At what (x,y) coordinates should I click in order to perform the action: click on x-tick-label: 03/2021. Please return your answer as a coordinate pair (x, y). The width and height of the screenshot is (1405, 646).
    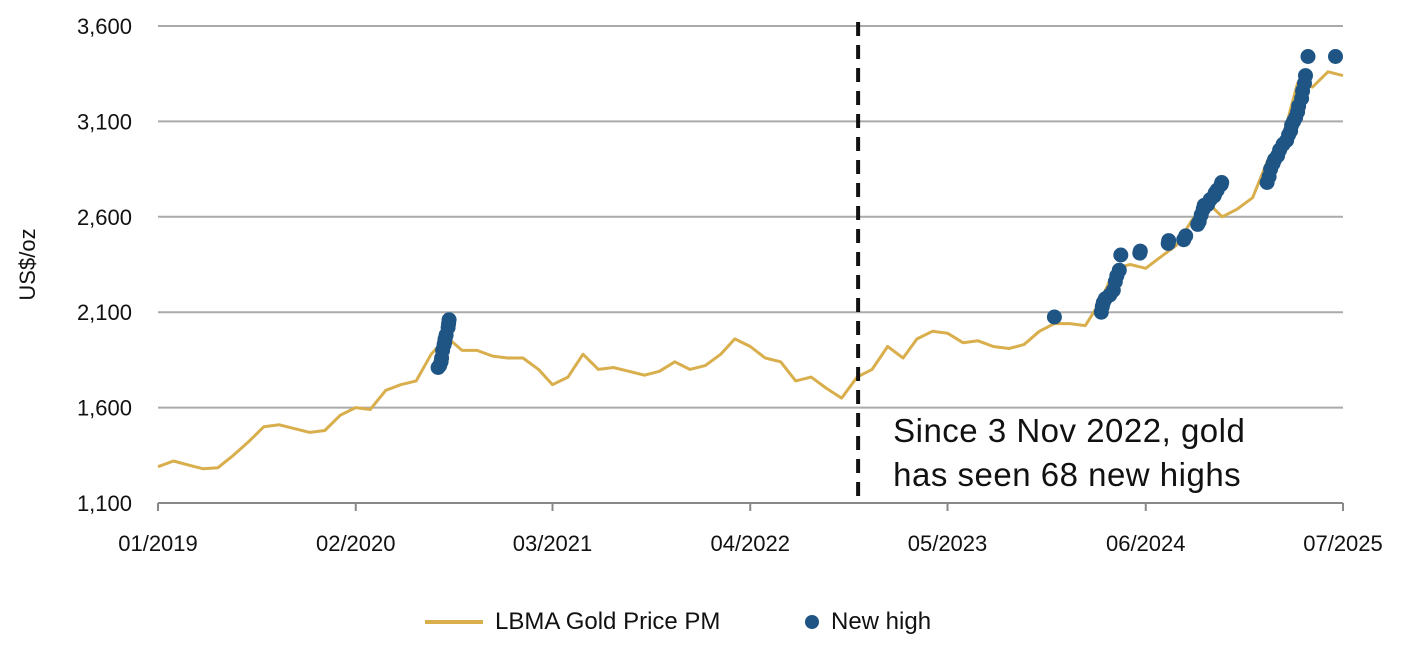
    Looking at the image, I should click on (553, 543).